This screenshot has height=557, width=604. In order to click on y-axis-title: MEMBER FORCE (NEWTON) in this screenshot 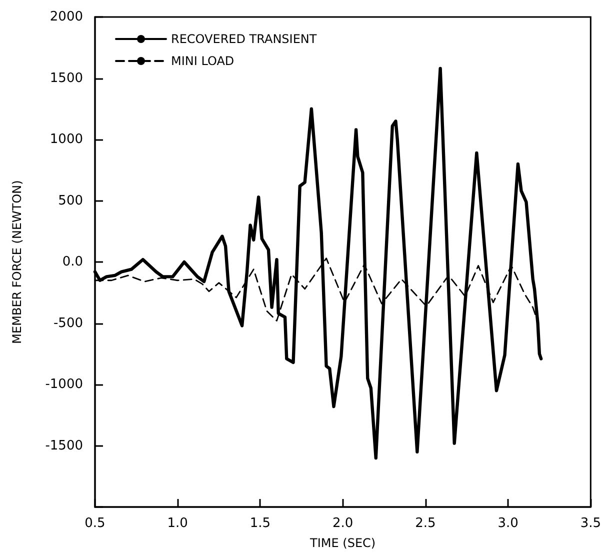, I will do `click(17, 262)`.